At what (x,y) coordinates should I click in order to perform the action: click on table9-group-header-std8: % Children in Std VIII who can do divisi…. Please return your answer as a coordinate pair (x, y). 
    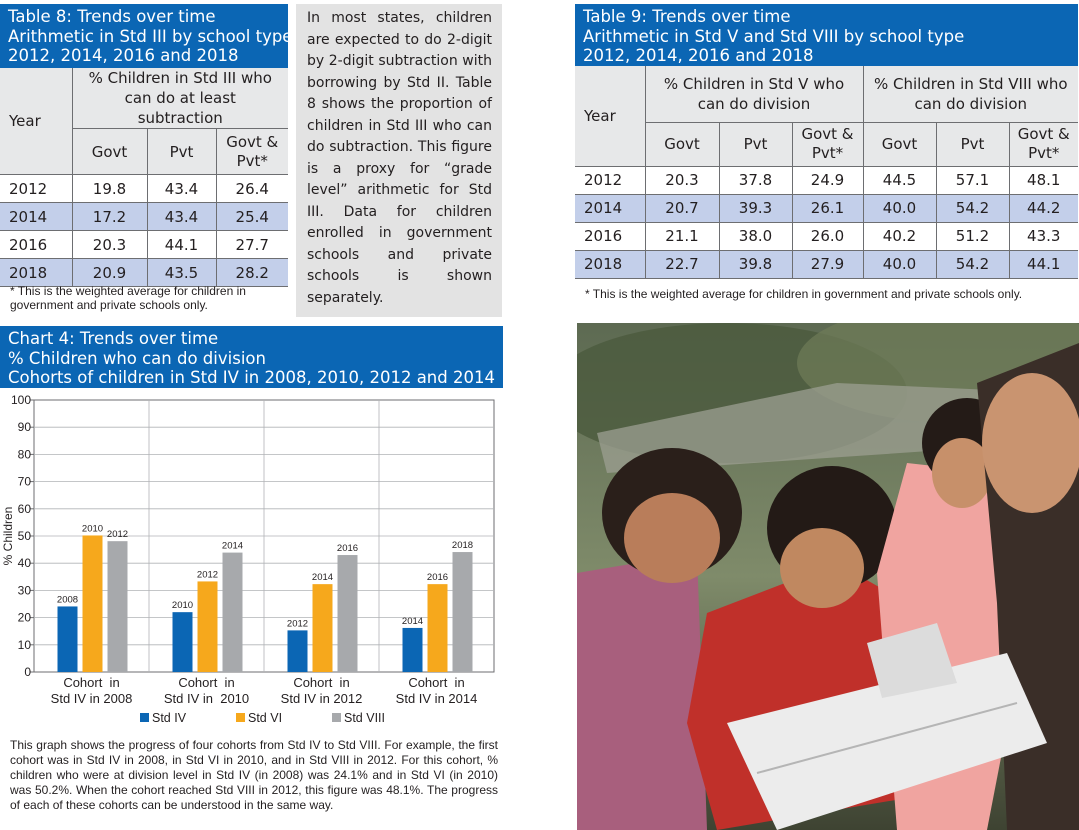
    Looking at the image, I should click on (970, 94).